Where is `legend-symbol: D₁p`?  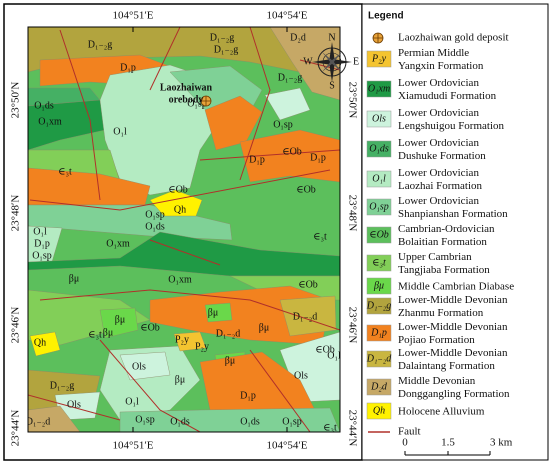
legend-symbol: D₁p is located at coordinates (378, 332).